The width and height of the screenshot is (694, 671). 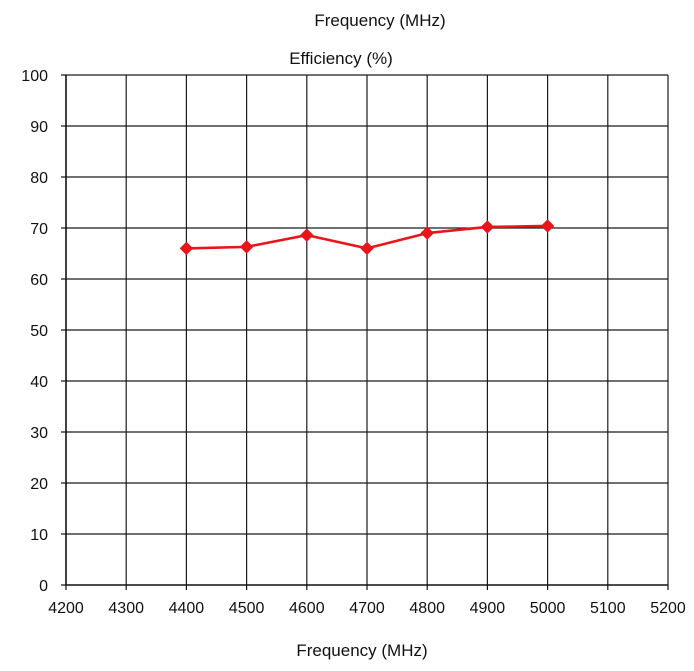 What do you see at coordinates (126, 608) in the screenshot?
I see `x-tick-label: 4300` at bounding box center [126, 608].